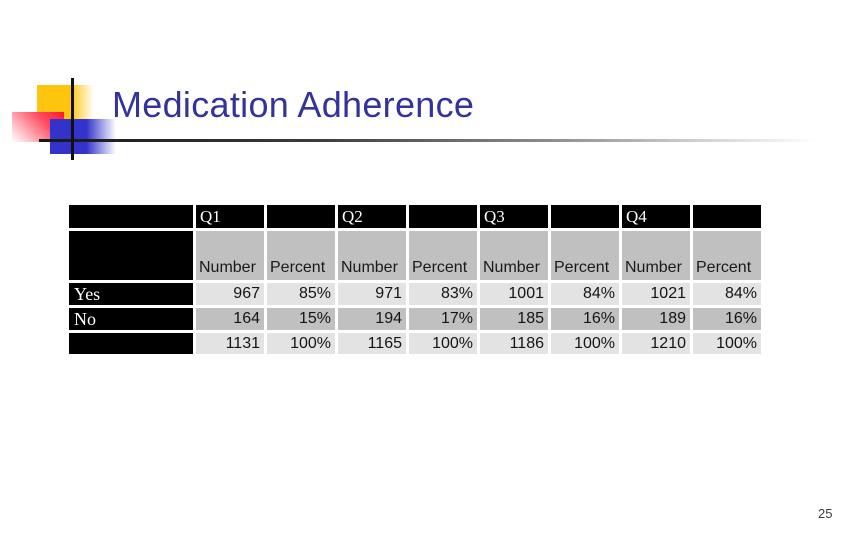 This screenshot has height=540, width=864. I want to click on cell-q1-percent: 15%, so click(301, 319).